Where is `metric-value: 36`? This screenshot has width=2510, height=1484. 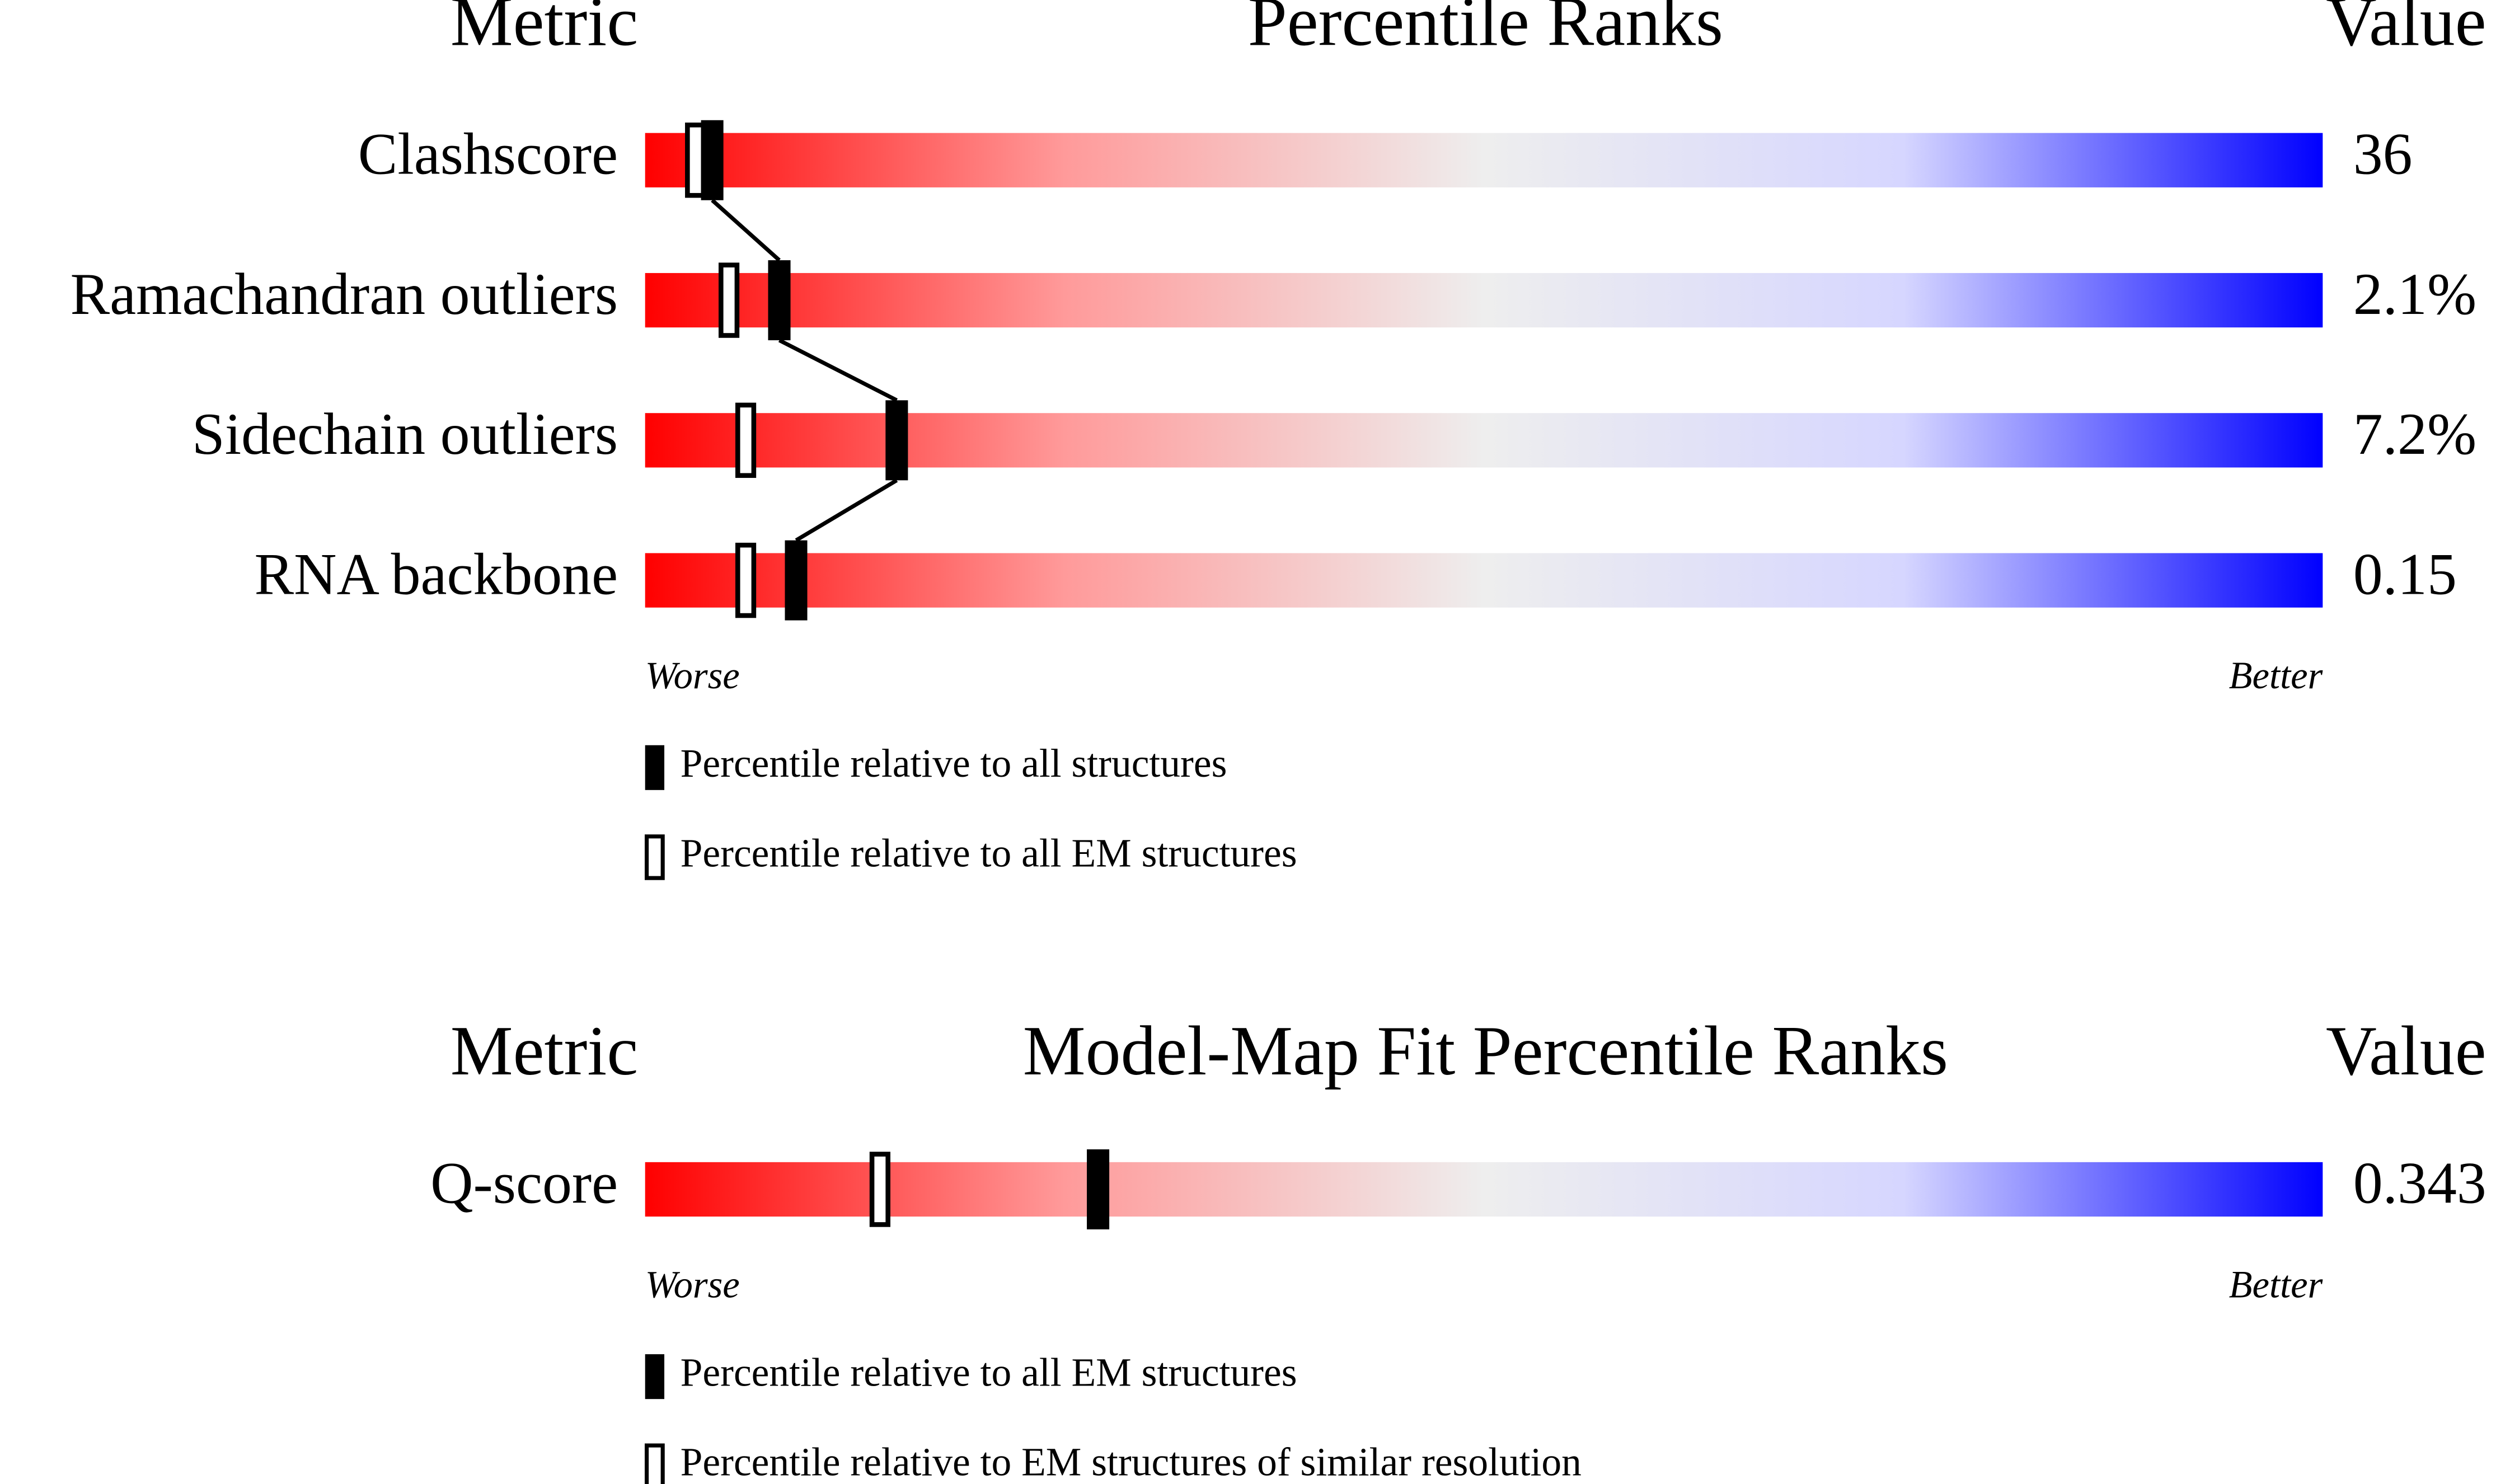
metric-value: 36 is located at coordinates (2383, 154).